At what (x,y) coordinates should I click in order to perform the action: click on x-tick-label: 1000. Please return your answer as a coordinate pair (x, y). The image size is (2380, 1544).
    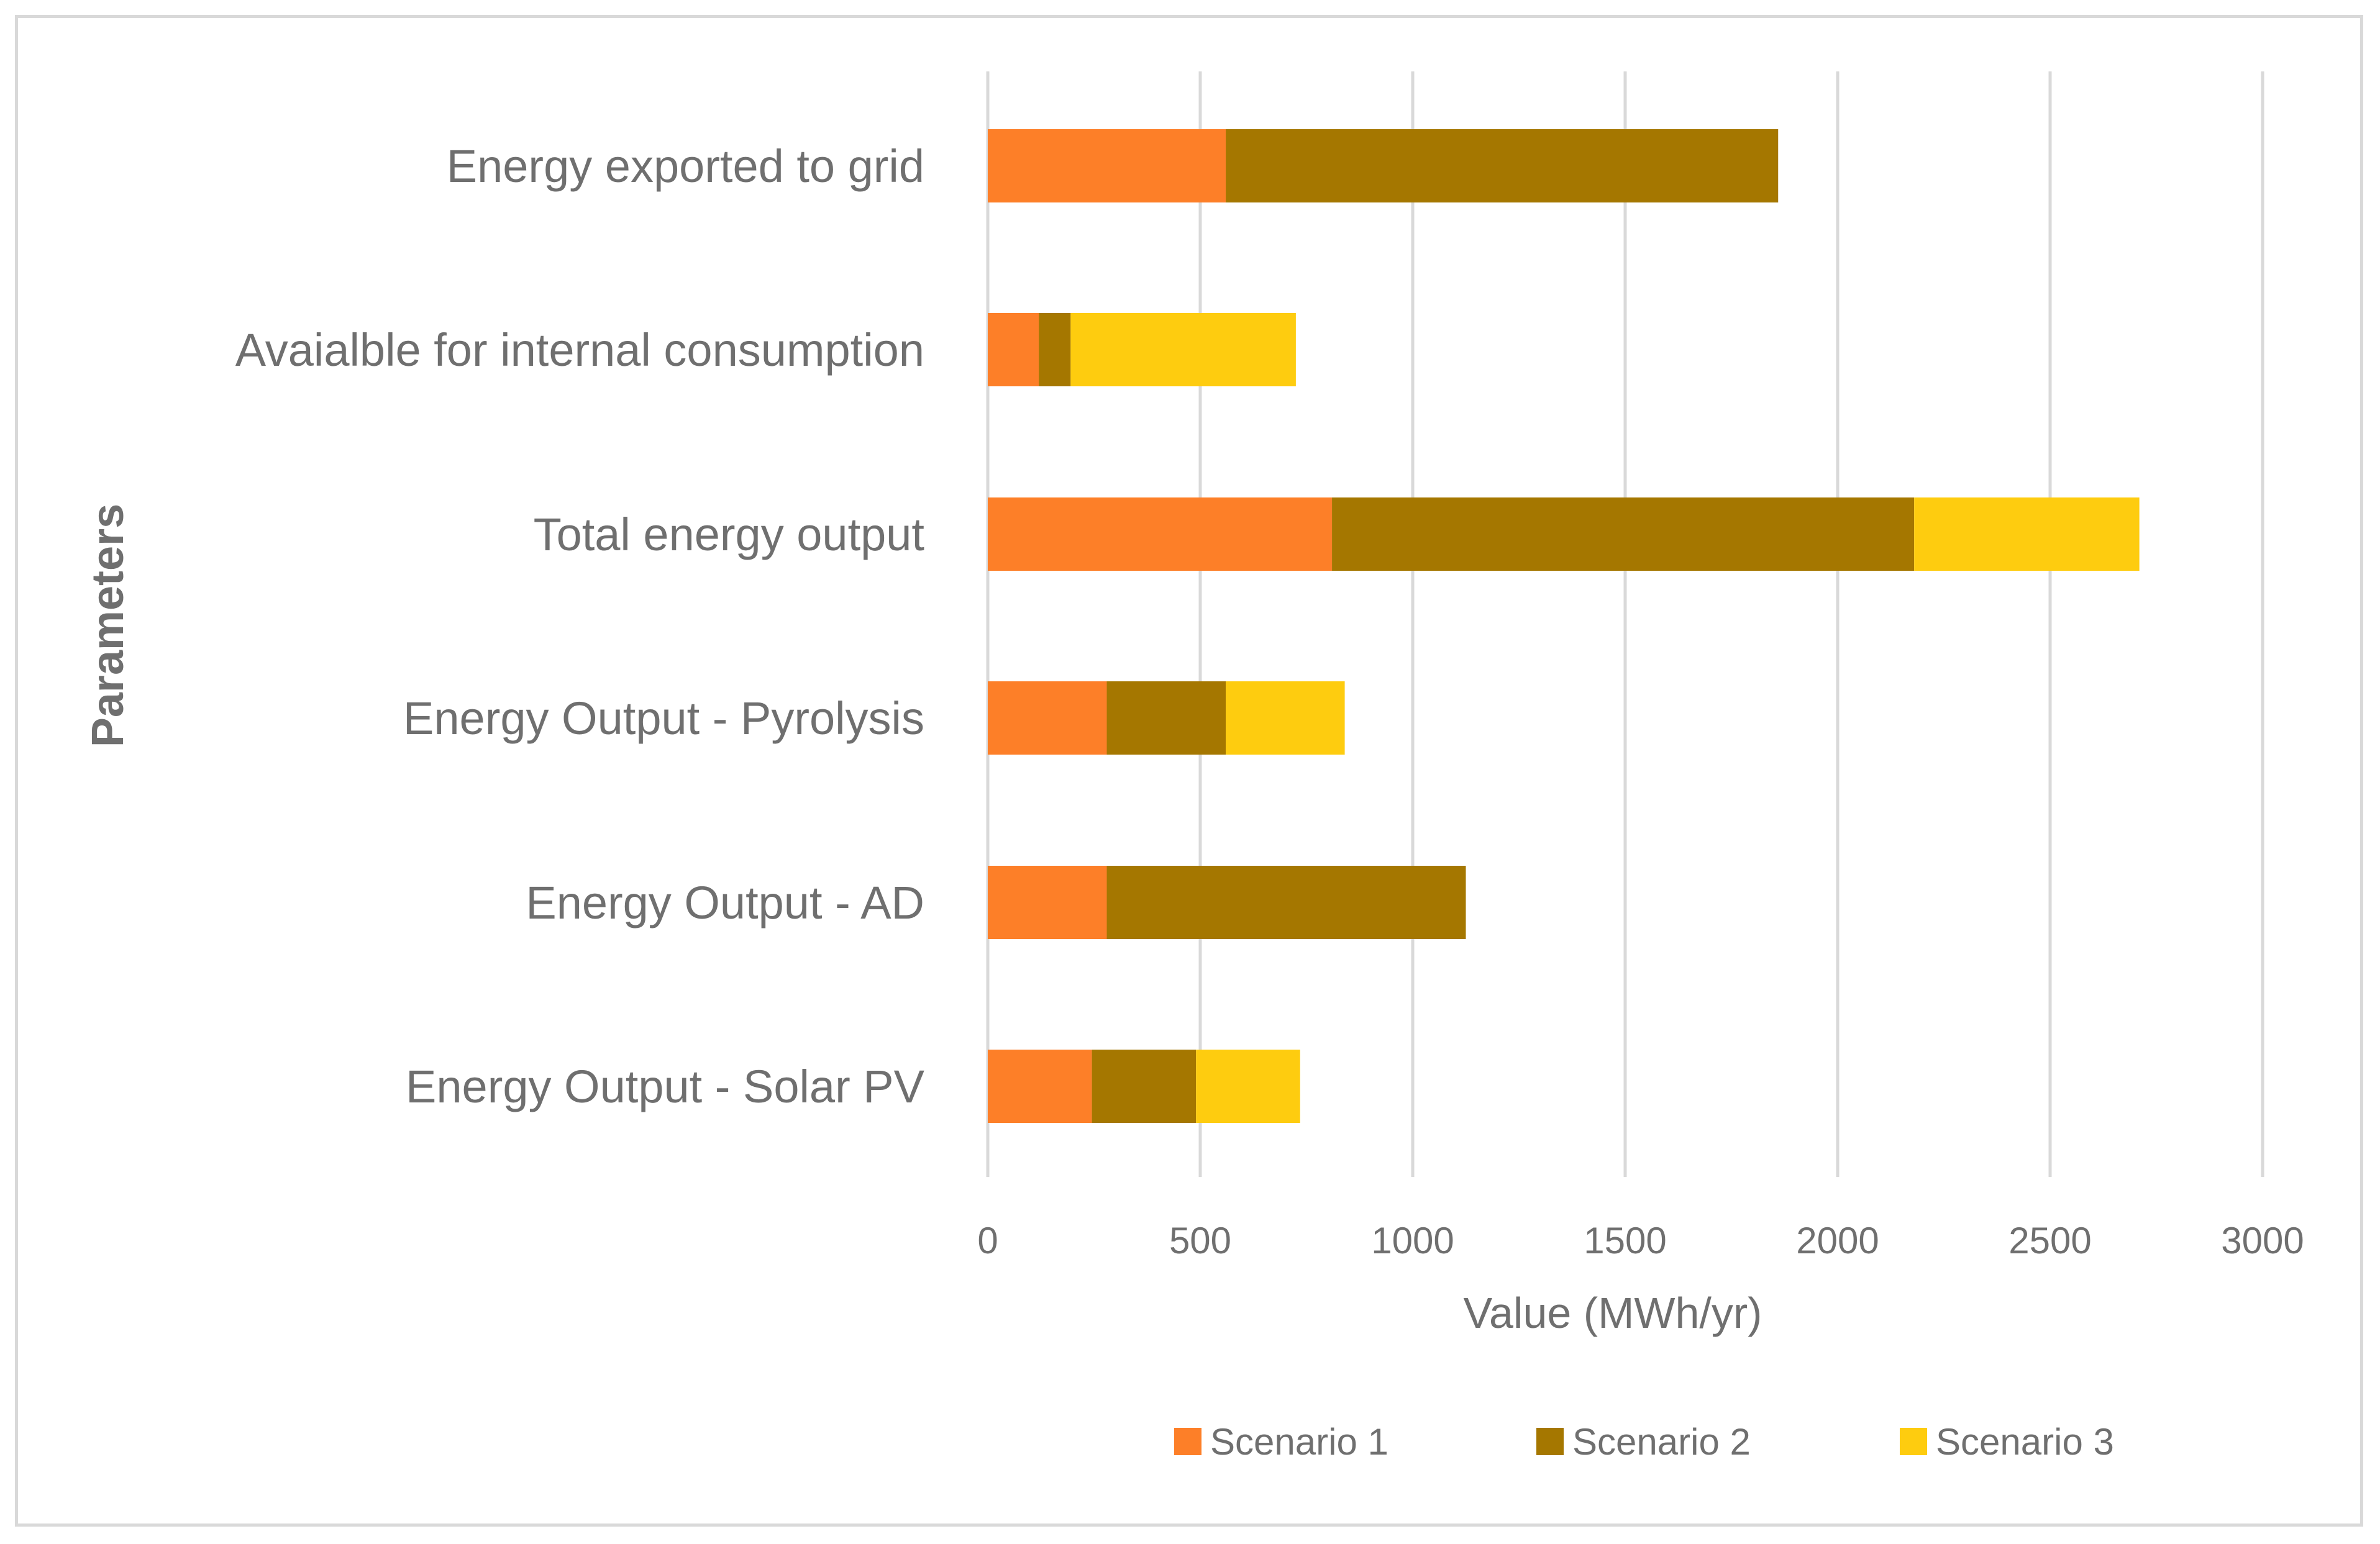
    Looking at the image, I should click on (1413, 1240).